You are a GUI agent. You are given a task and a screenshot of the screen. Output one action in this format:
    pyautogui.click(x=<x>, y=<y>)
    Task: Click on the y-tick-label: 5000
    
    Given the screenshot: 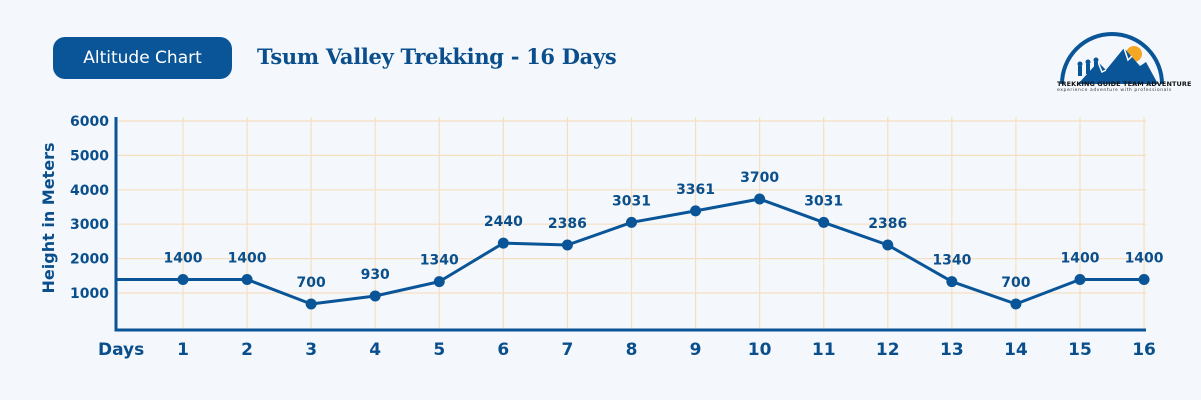 What is the action you would take?
    pyautogui.click(x=89, y=156)
    